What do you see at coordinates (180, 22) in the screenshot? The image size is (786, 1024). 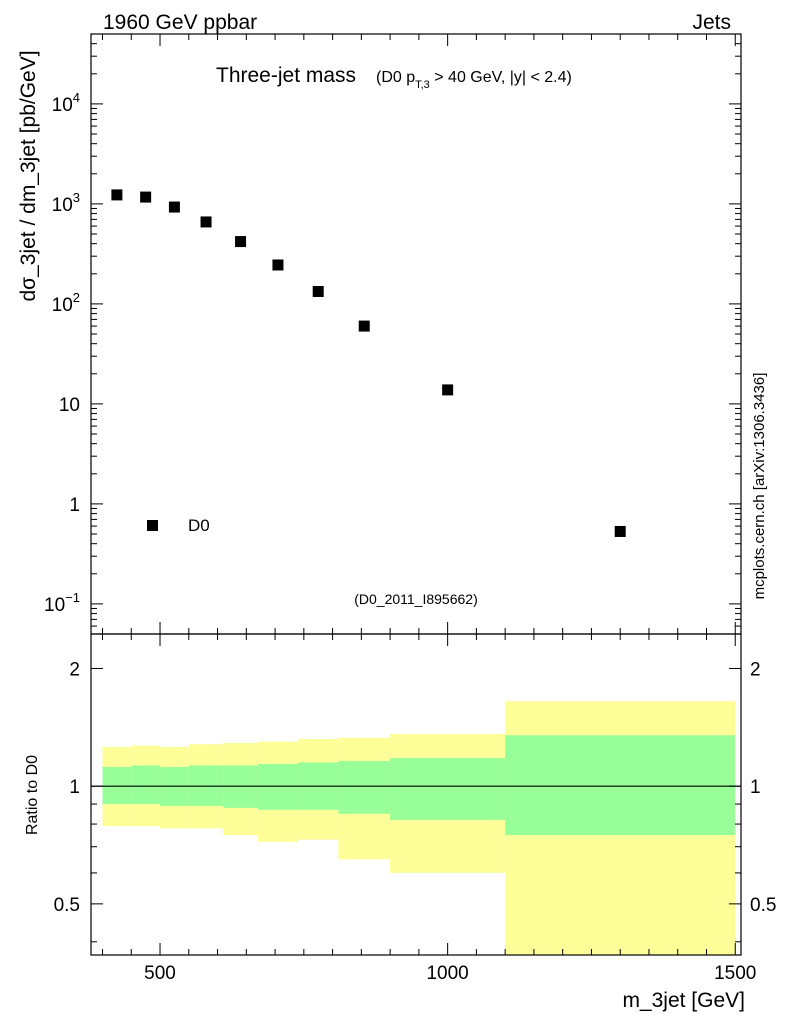 I see `header-left-label: 1960 GeV ppbar` at bounding box center [180, 22].